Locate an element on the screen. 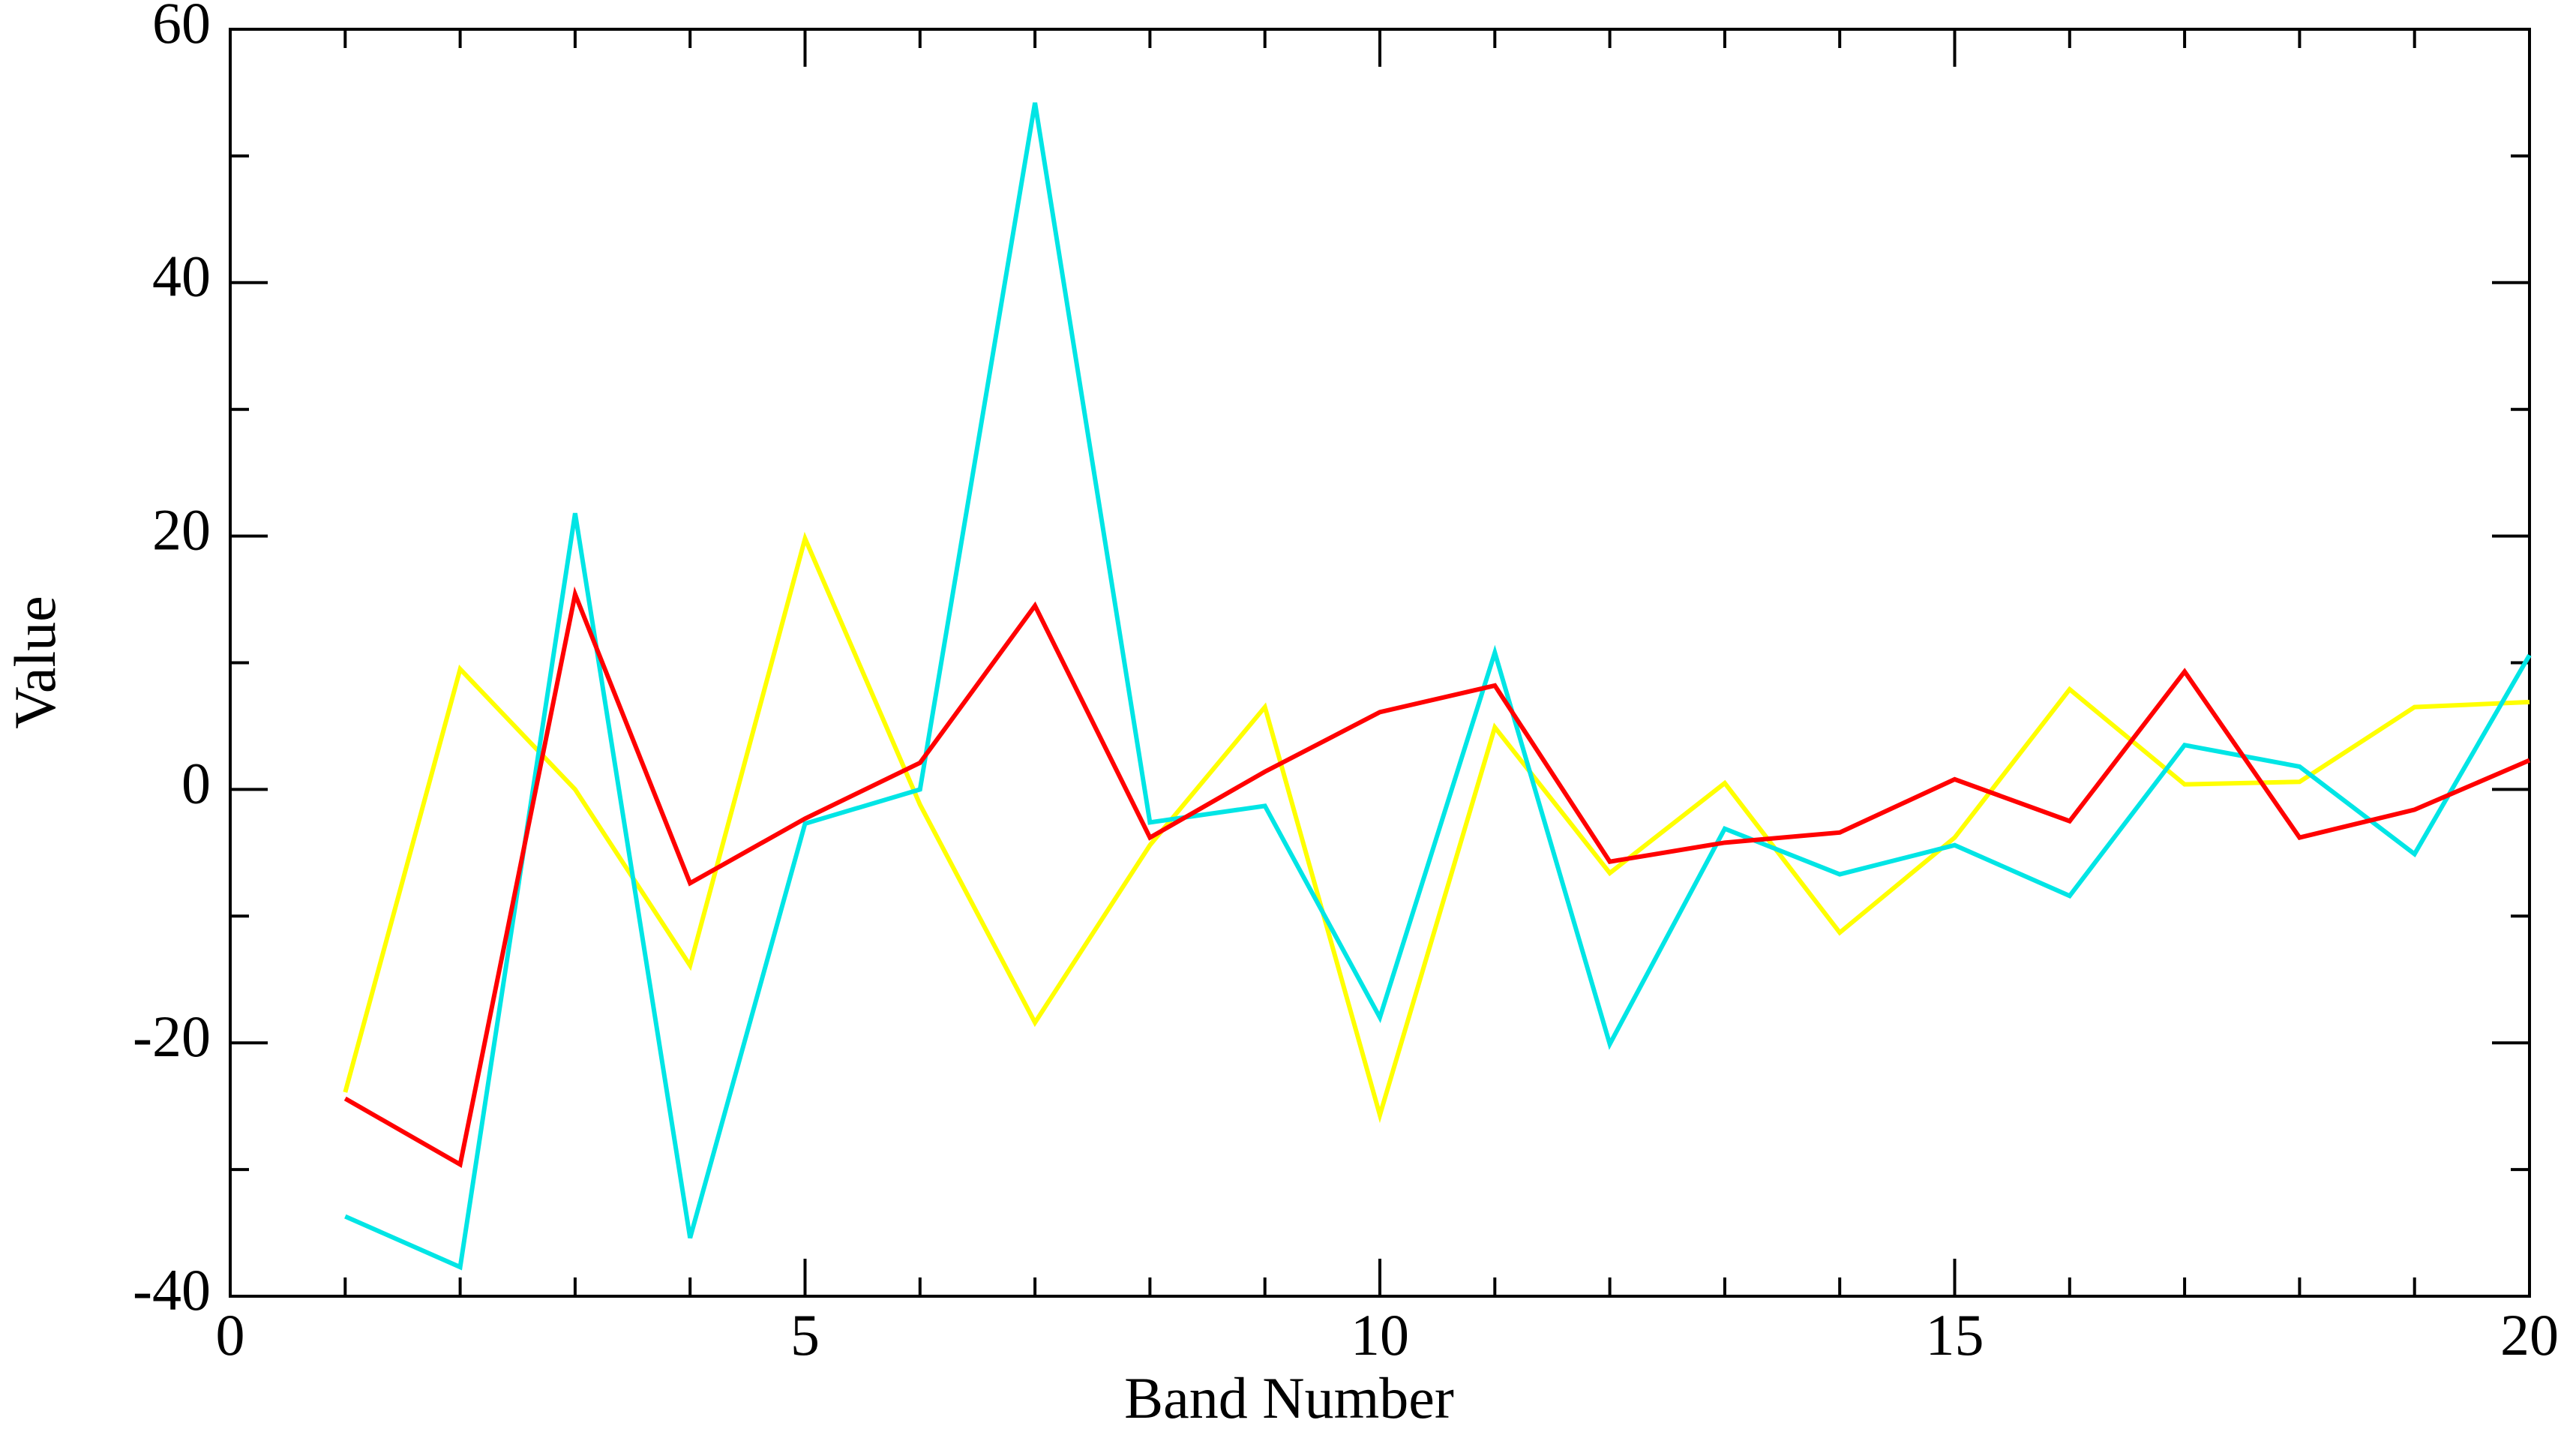  x-tick-label: 15 is located at coordinates (1955, 1334).